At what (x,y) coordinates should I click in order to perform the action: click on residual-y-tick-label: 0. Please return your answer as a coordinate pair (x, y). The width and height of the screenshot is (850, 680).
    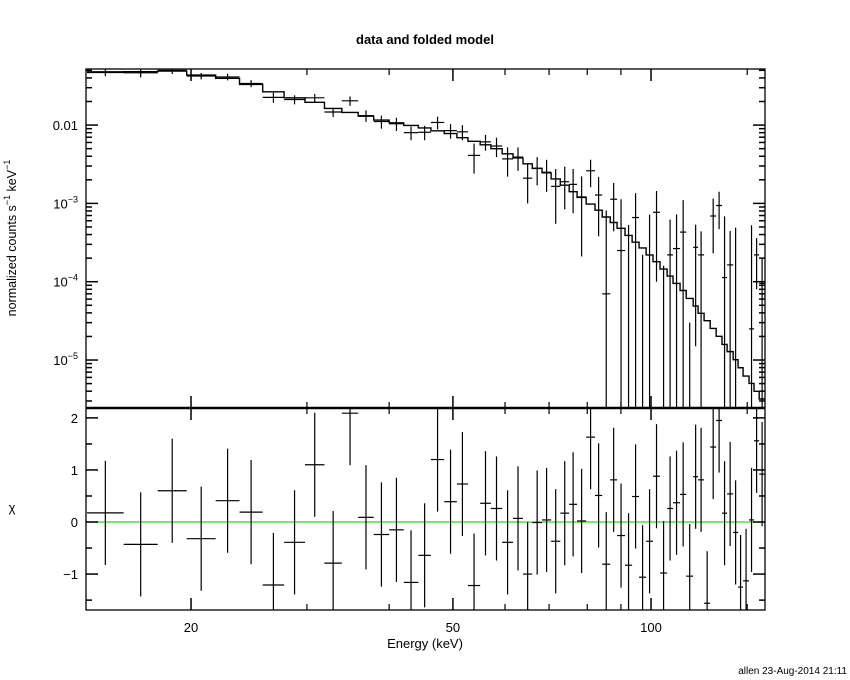
    Looking at the image, I should click on (74, 522).